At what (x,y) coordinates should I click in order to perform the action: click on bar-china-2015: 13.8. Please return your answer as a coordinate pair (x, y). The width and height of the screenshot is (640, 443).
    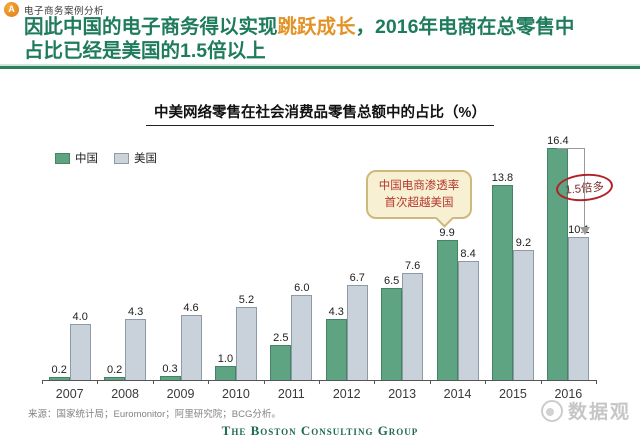
    Looking at the image, I should click on (502, 276).